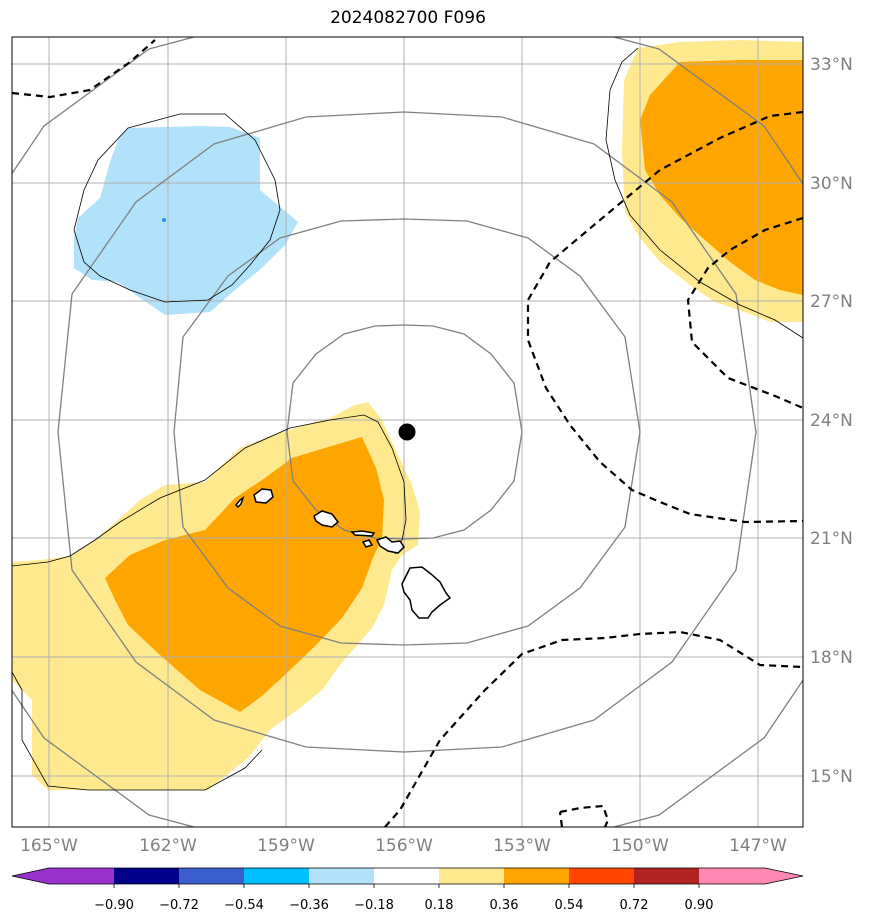 The width and height of the screenshot is (873, 924). What do you see at coordinates (326, 519) in the screenshot?
I see `island-oahu` at bounding box center [326, 519].